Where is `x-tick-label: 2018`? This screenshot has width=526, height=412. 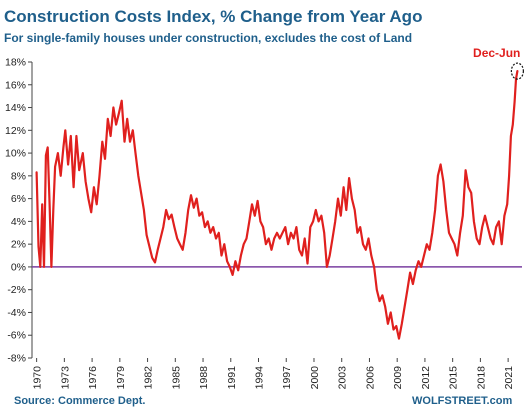
x-tick-label: 2018 is located at coordinates (481, 378).